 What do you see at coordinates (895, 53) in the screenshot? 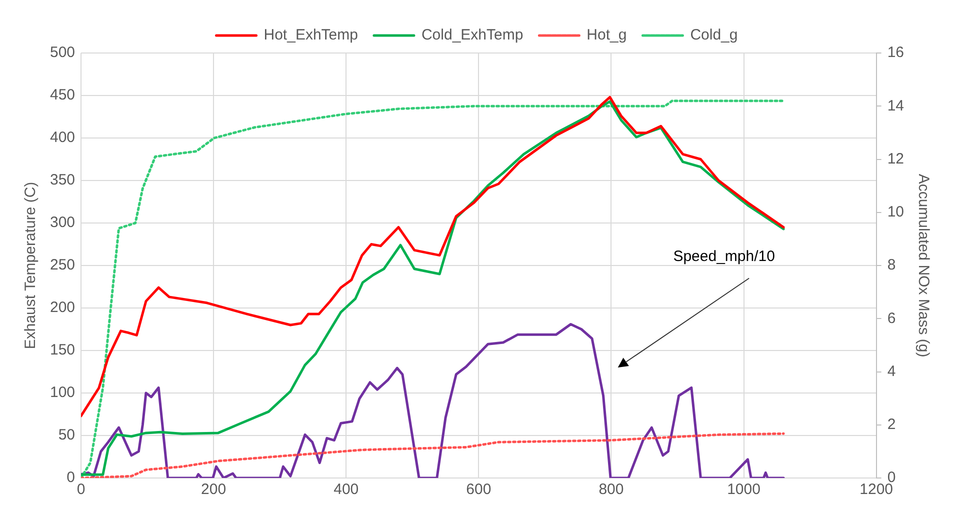
I see `y2-tick-label: 16` at bounding box center [895, 53].